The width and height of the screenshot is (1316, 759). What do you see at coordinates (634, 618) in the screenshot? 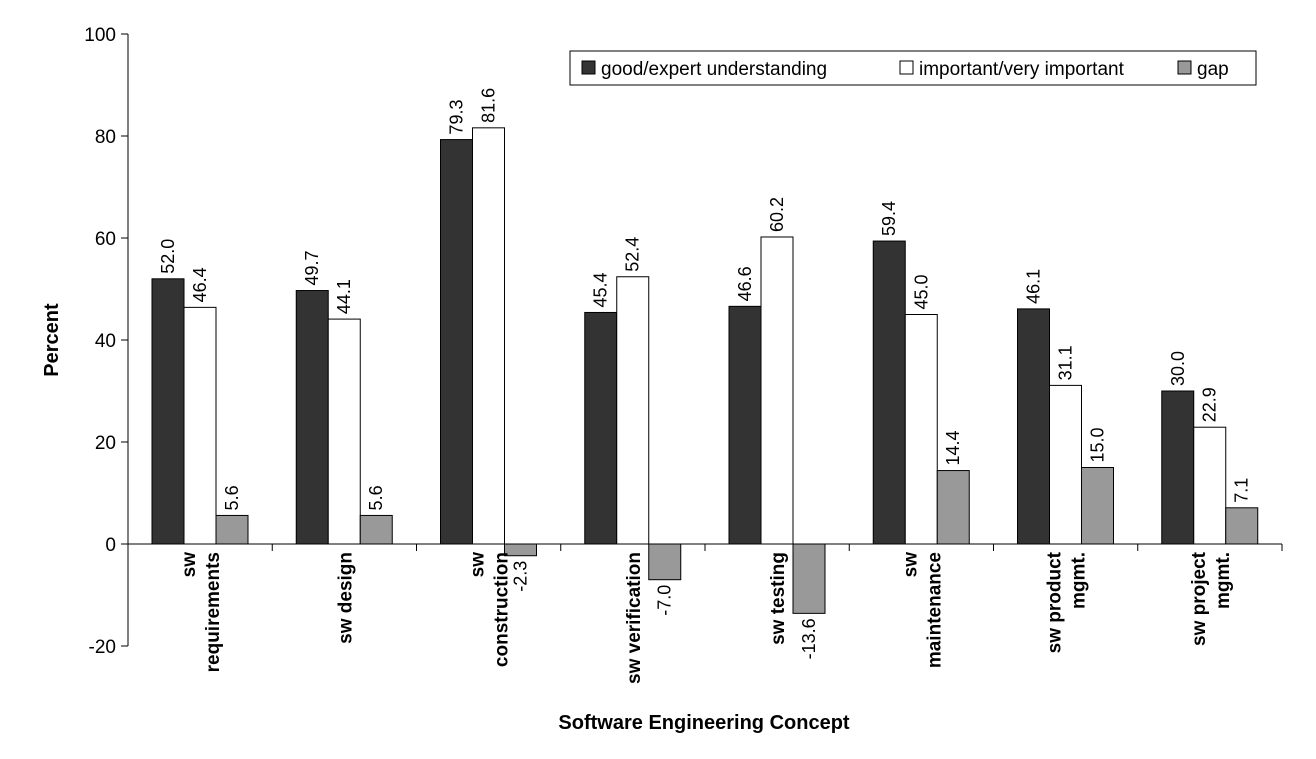
I see `category-label: sw verification` at bounding box center [634, 618].